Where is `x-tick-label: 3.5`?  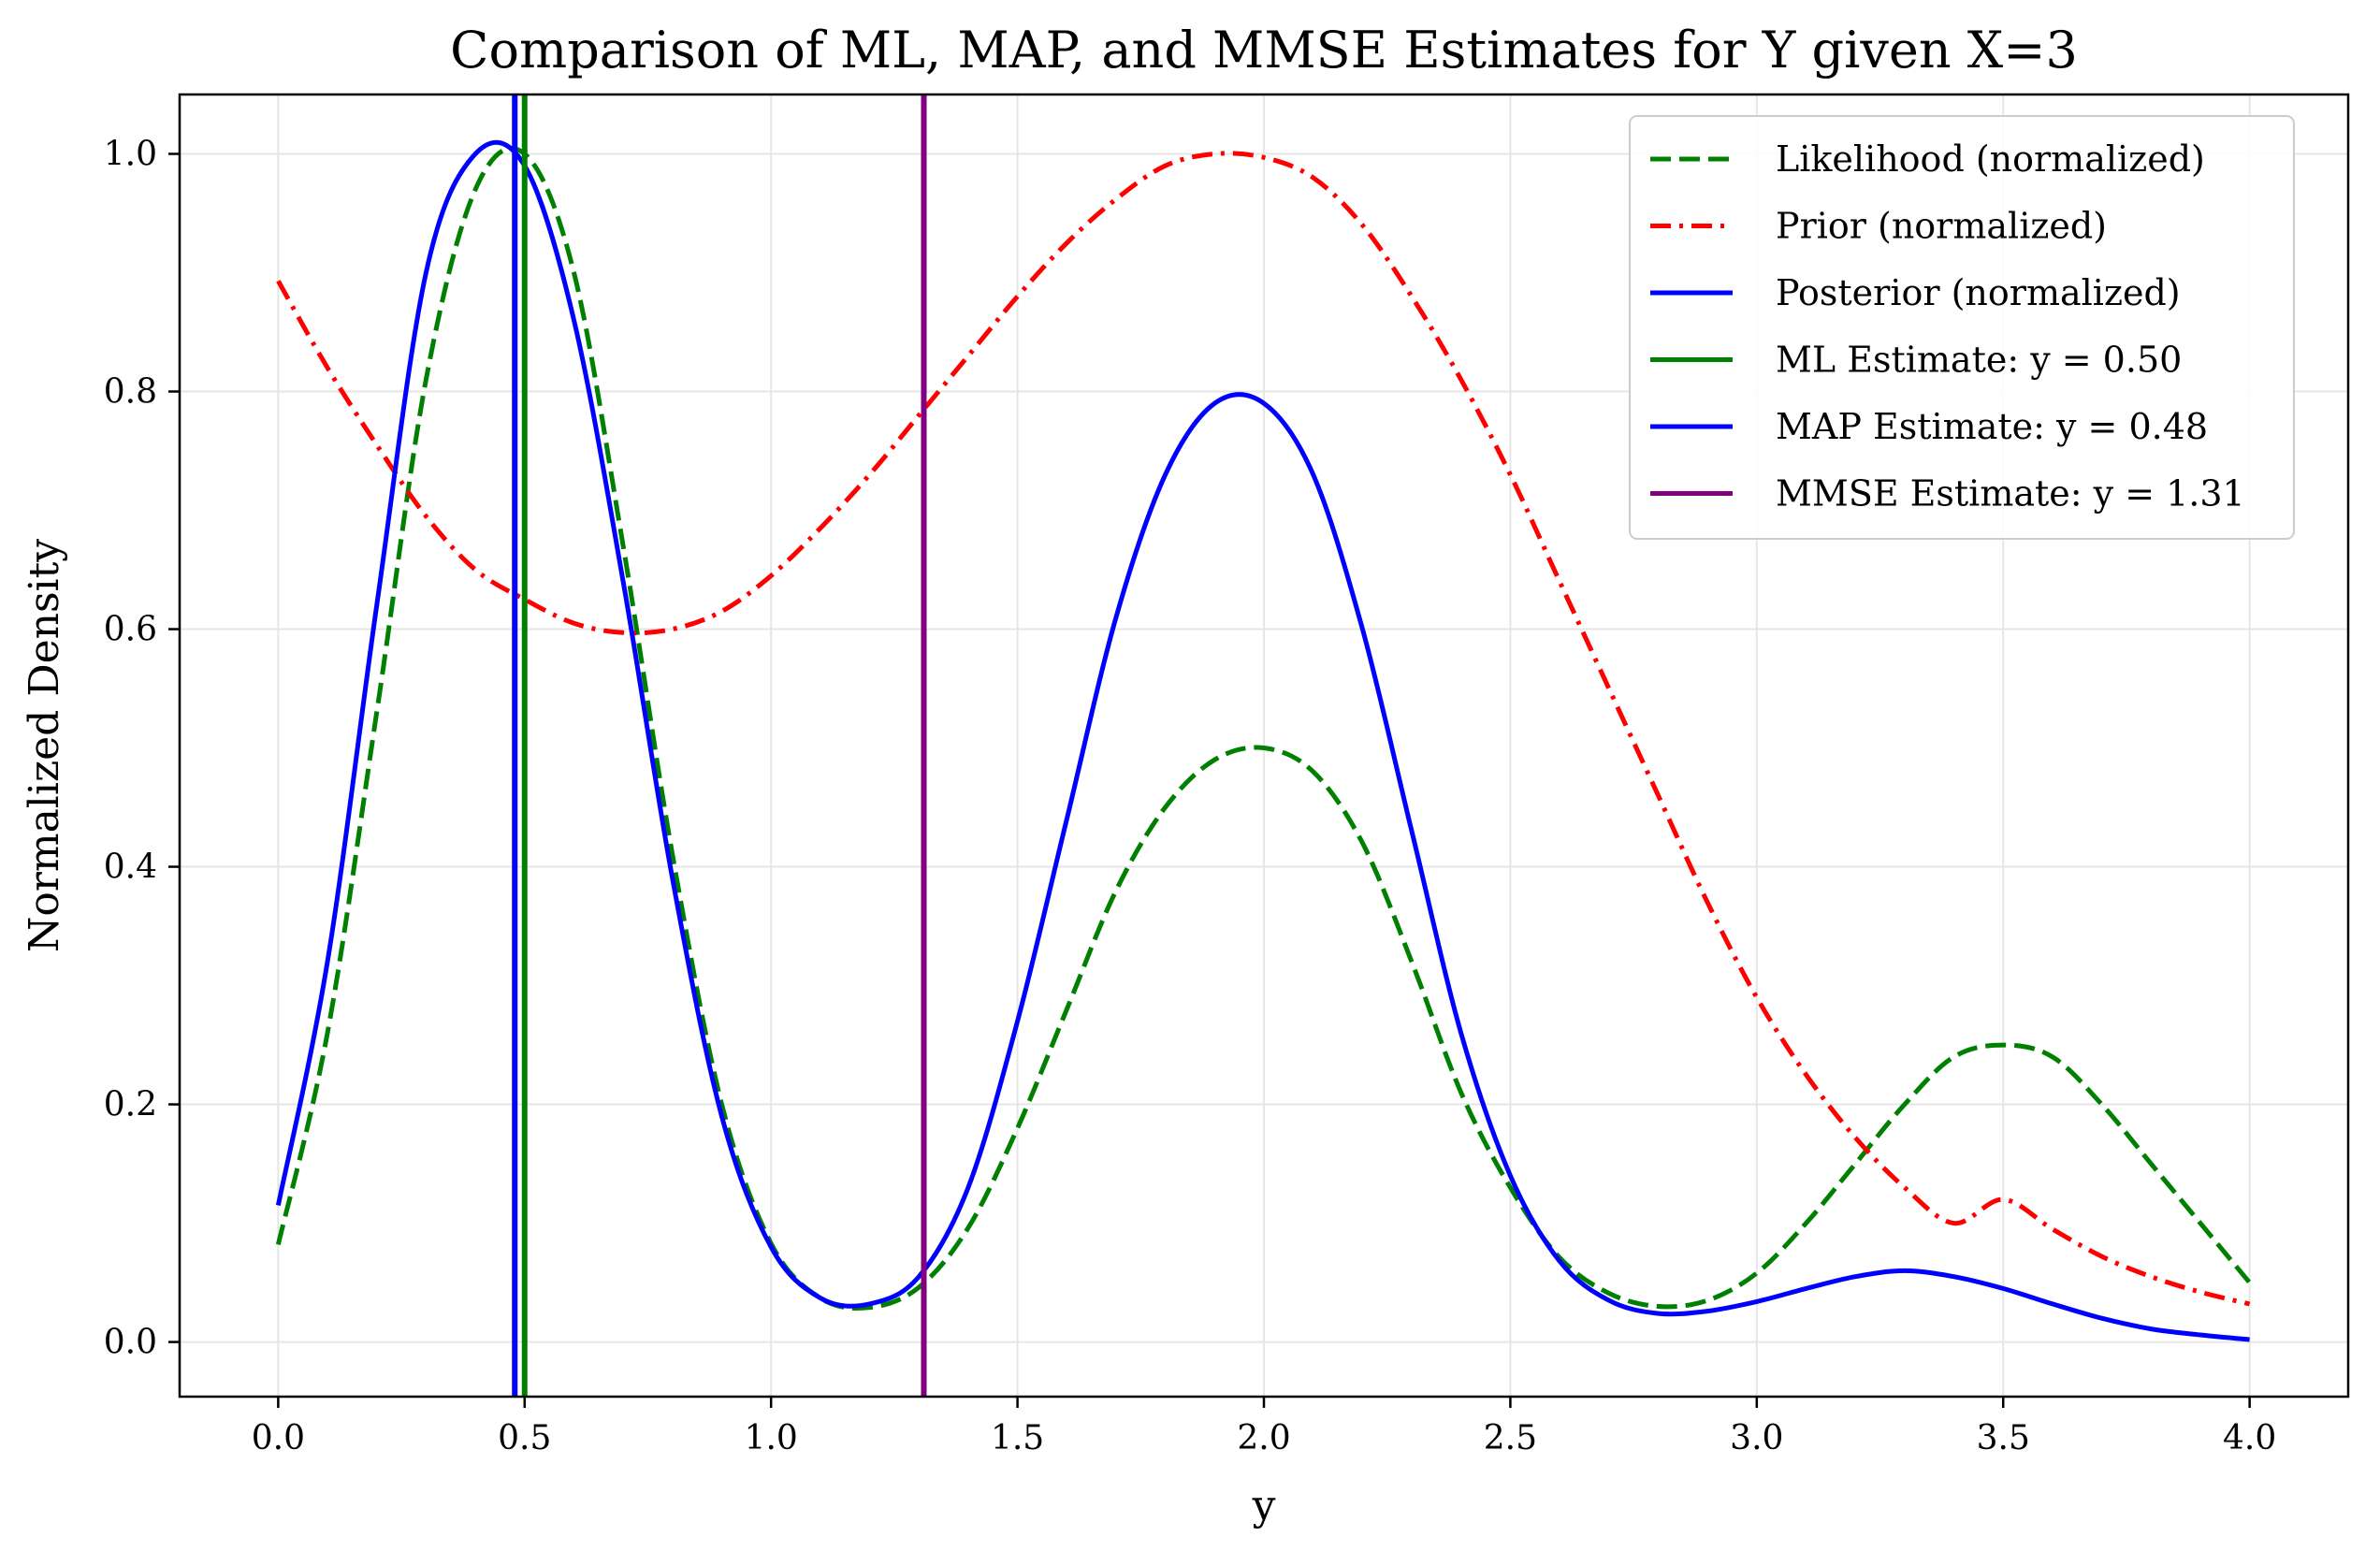 x-tick-label: 3.5 is located at coordinates (2003, 1438).